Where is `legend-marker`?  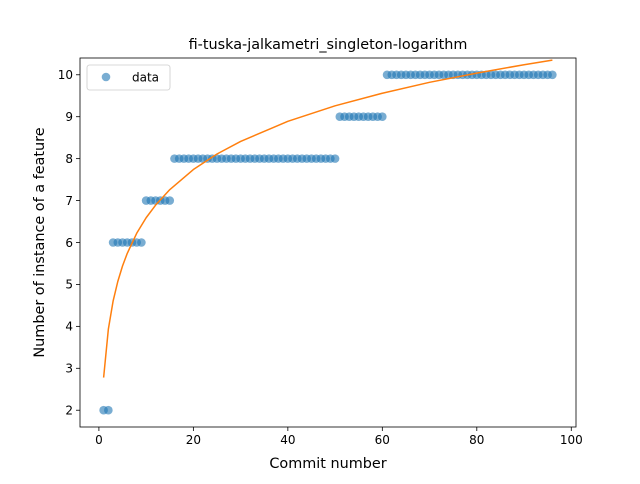
legend-marker is located at coordinates (106, 77).